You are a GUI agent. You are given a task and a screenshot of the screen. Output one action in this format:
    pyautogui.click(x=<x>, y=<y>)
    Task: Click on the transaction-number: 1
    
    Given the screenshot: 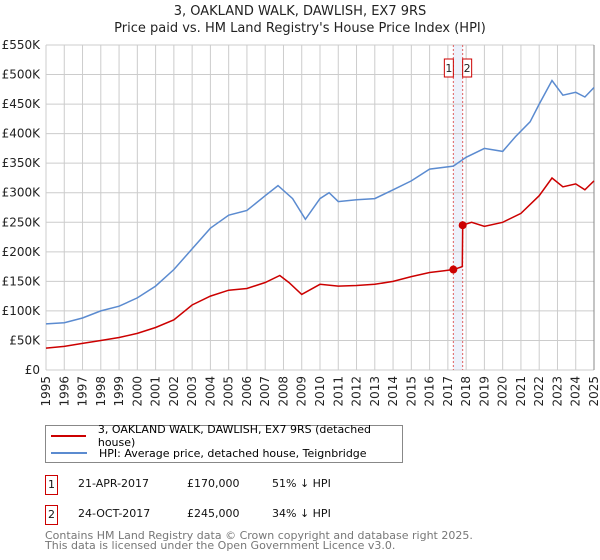 What is the action you would take?
    pyautogui.click(x=51, y=485)
    